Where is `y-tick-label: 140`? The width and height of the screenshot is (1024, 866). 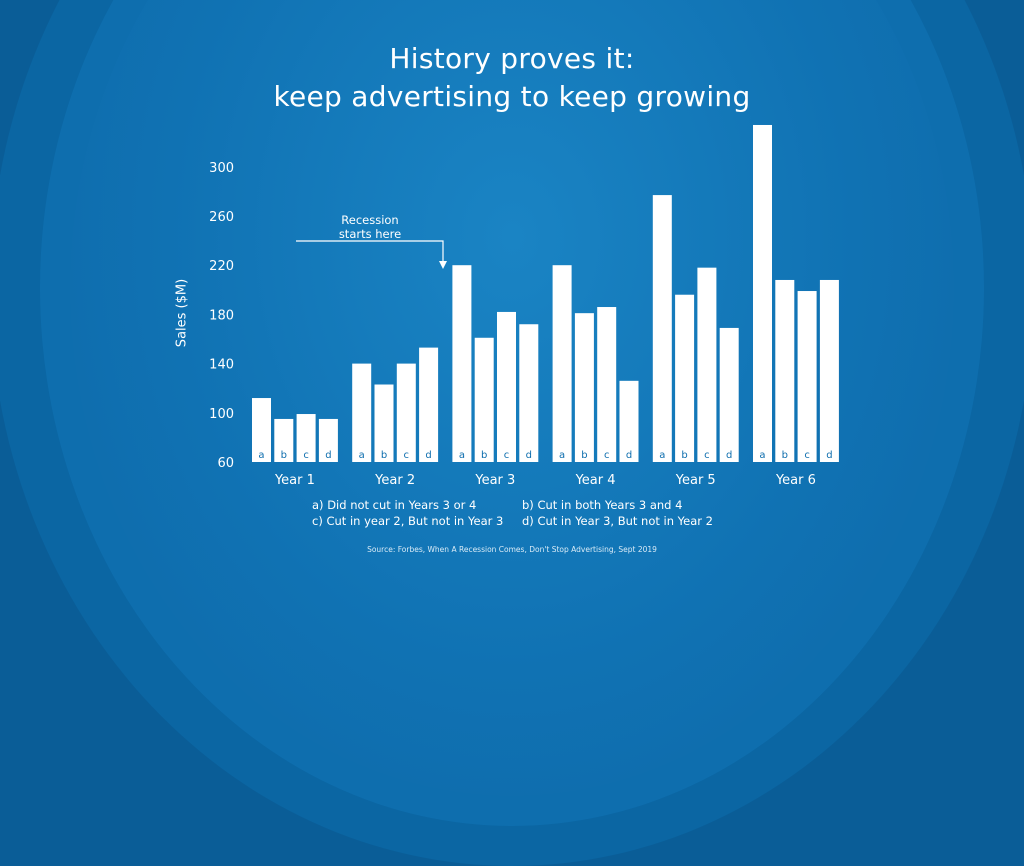
y-tick-label: 140 is located at coordinates (221, 365).